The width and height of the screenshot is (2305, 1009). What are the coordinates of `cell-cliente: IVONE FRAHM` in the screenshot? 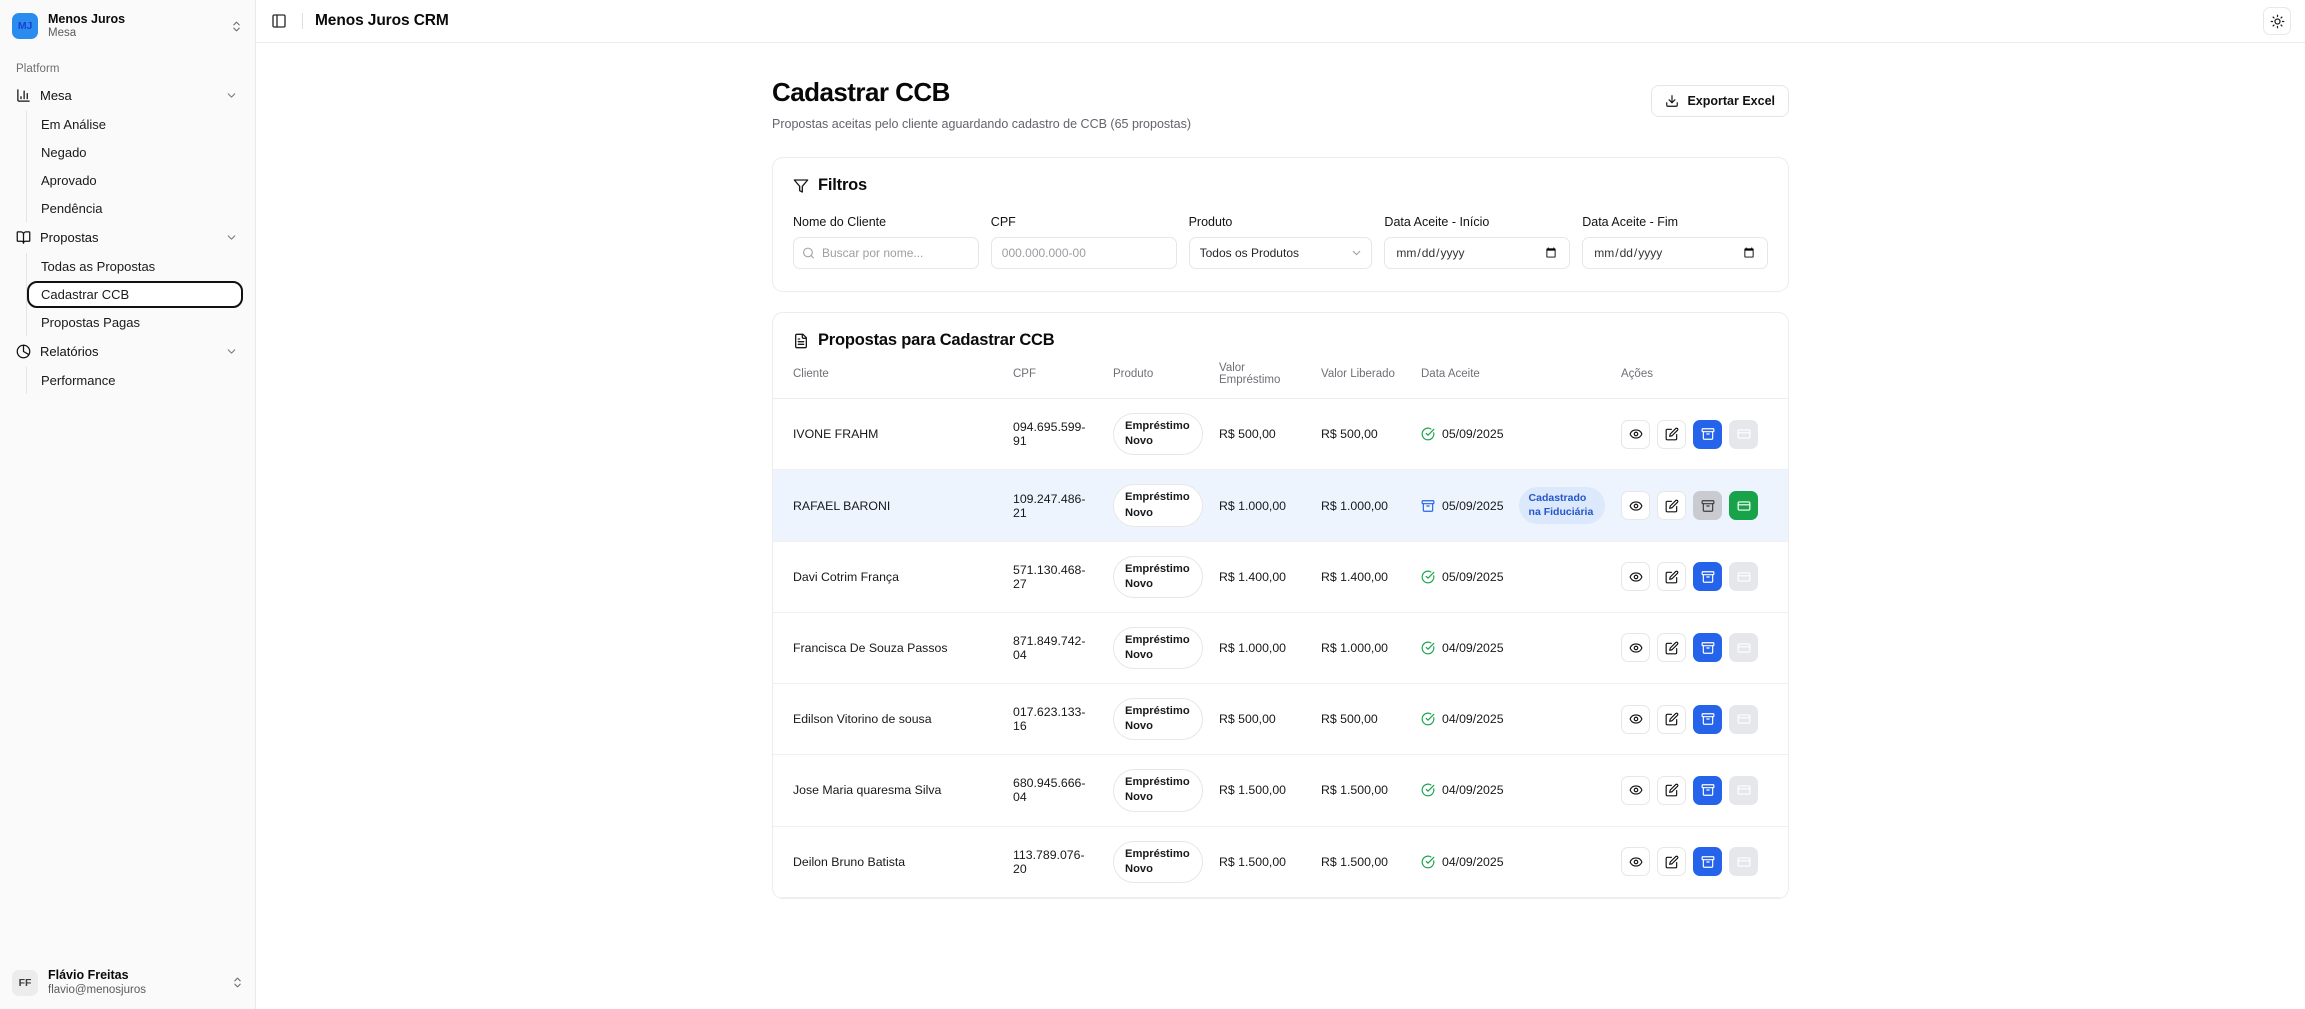 It's located at (889, 434).